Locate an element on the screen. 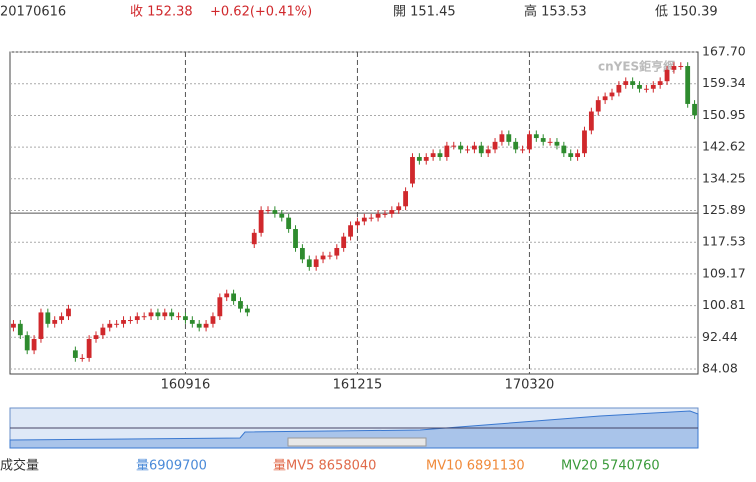  x-tick-label: 170320 is located at coordinates (530, 385).